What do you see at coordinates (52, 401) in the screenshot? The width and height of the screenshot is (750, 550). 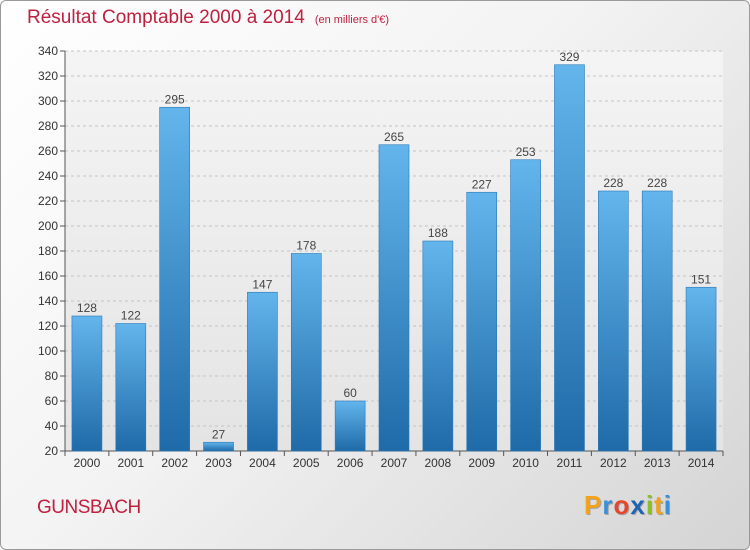 I see `y-tick-label: 60` at bounding box center [52, 401].